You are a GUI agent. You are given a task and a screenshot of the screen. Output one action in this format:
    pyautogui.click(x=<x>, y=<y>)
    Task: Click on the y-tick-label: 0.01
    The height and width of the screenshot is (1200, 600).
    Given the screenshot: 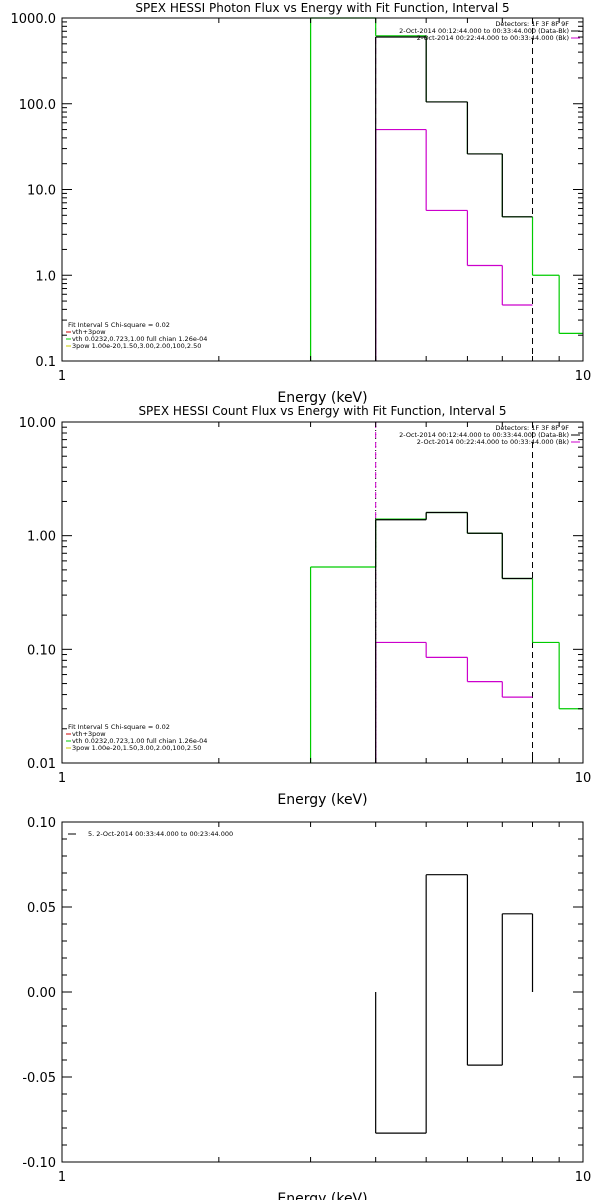 What is the action you would take?
    pyautogui.click(x=41, y=764)
    